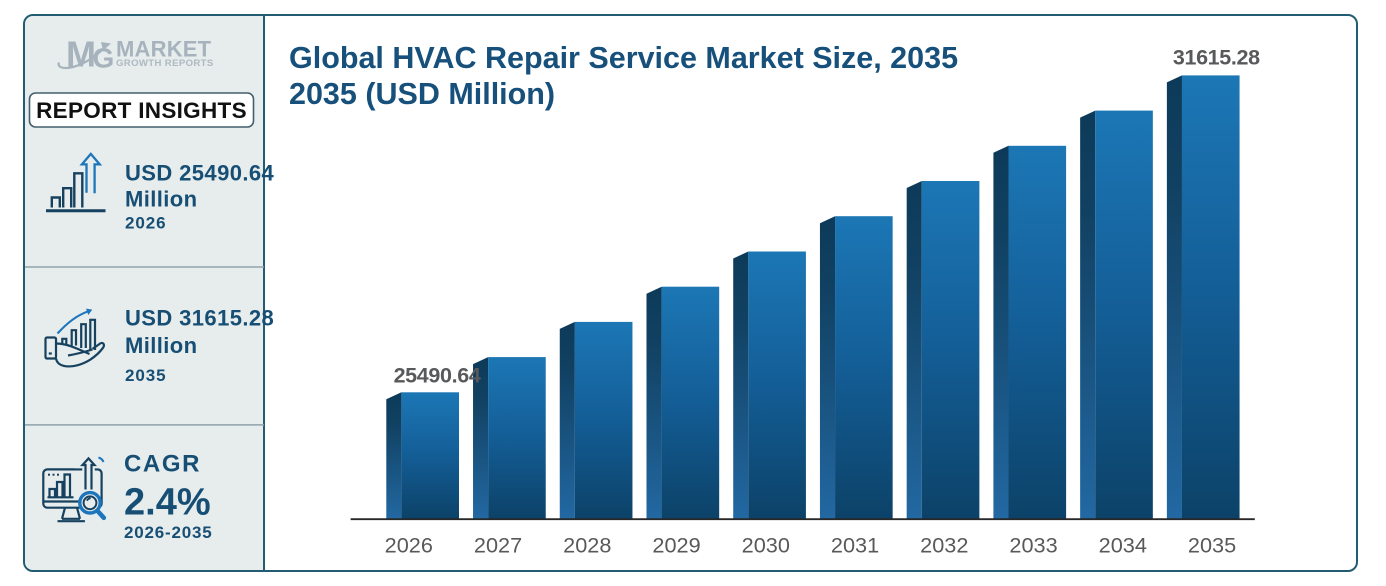 This screenshot has width=1386, height=586. Describe the element at coordinates (104, 58) in the screenshot. I see `svg-text: G` at that location.